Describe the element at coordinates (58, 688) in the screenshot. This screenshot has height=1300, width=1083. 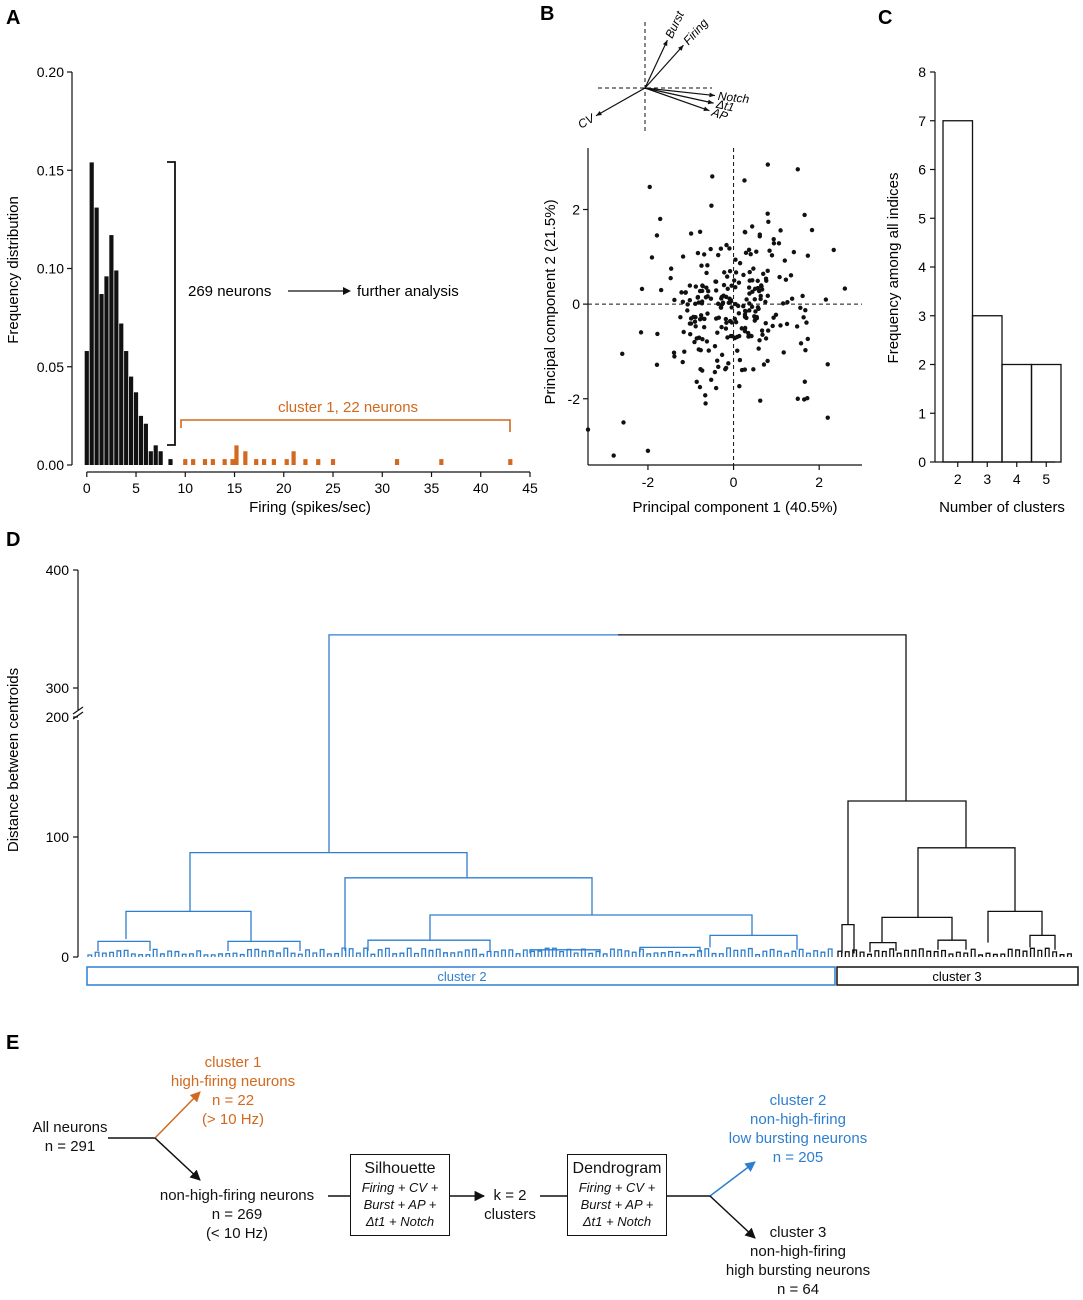
I see `d-ytick-label: 300` at that location.